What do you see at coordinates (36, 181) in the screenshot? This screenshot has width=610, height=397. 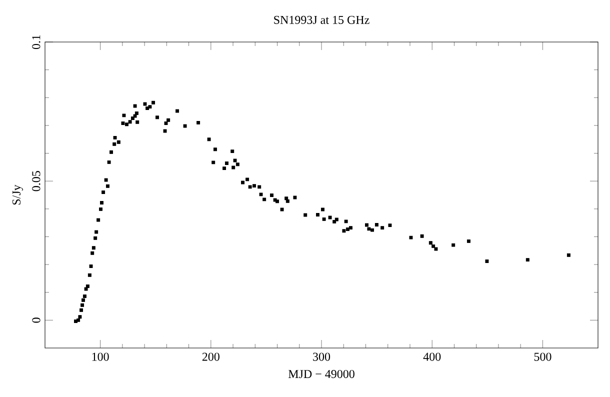 I see `y-tick-label: 0.05` at bounding box center [36, 181].